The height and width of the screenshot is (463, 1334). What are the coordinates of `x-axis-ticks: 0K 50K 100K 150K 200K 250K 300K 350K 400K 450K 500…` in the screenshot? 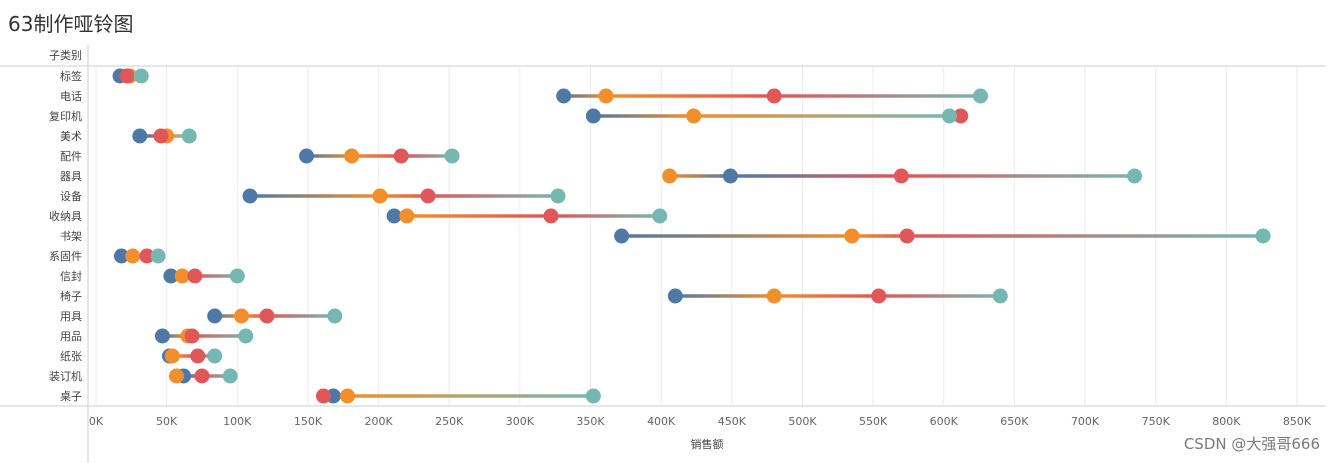 It's located at (700, 421).